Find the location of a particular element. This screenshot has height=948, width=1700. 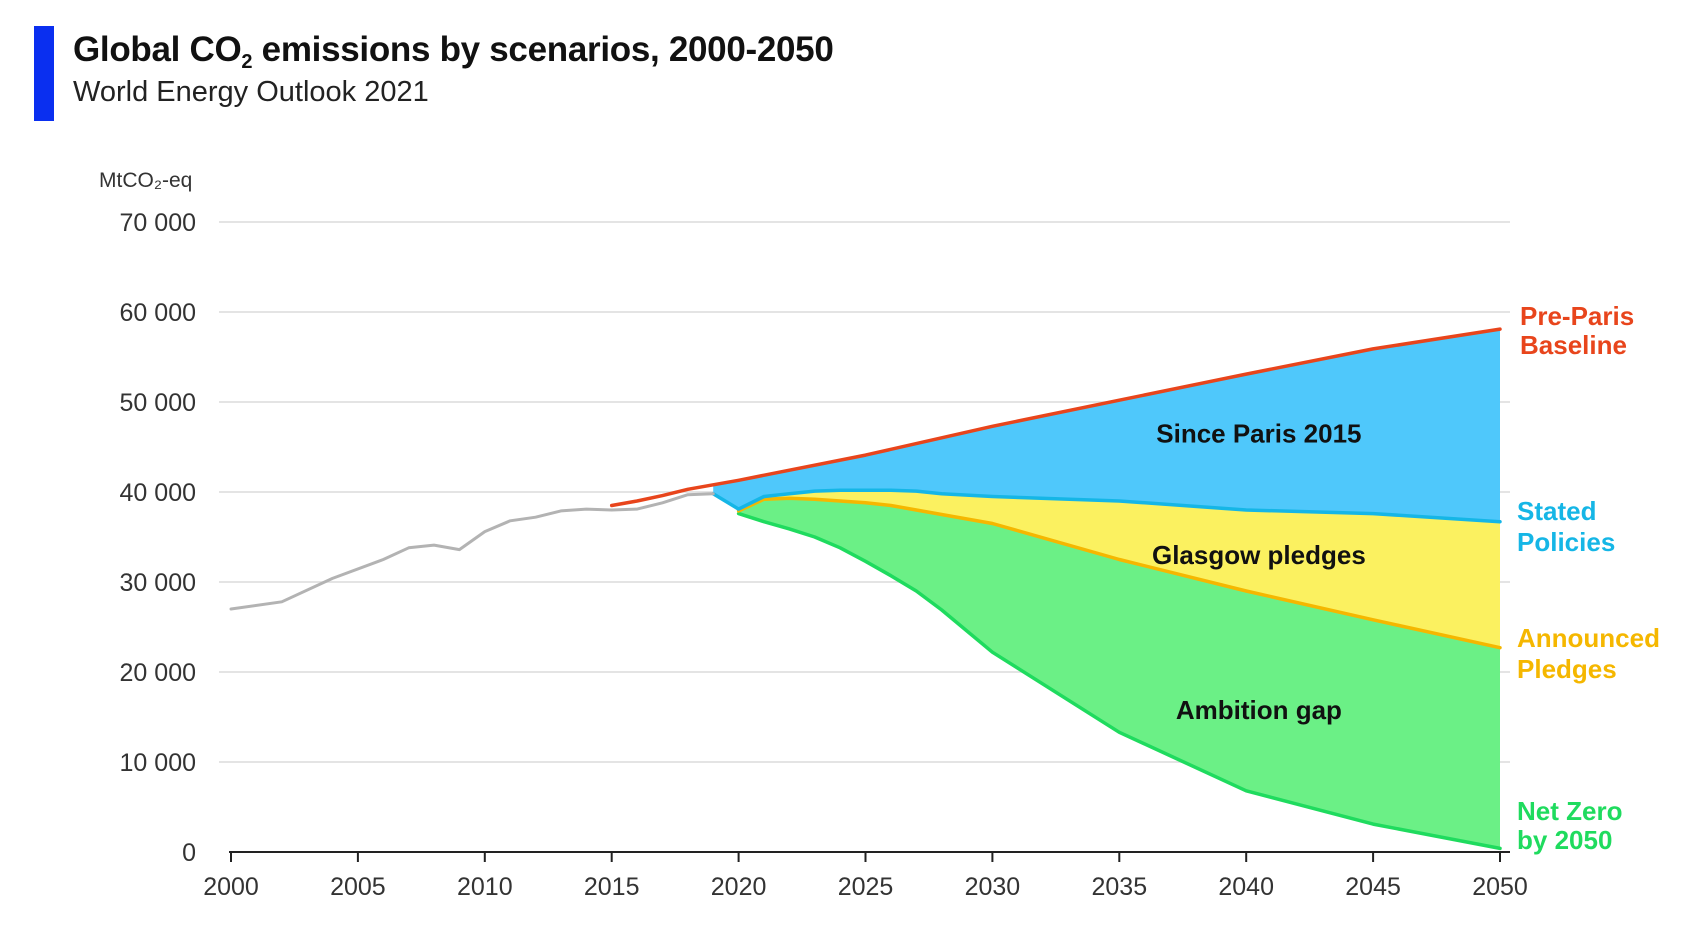

series-label-pre-paris-baseline: Pre-Paris is located at coordinates (1577, 316).